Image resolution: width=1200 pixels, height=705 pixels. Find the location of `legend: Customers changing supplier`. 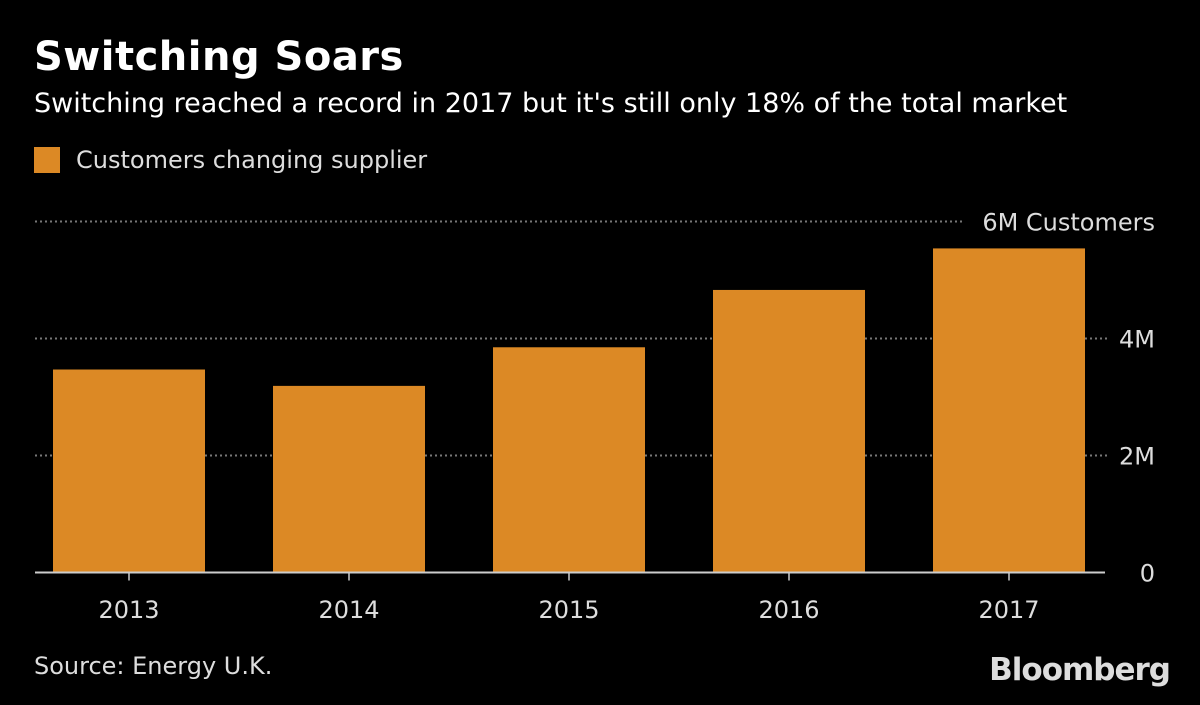

legend: Customers changing supplier is located at coordinates (230, 160).